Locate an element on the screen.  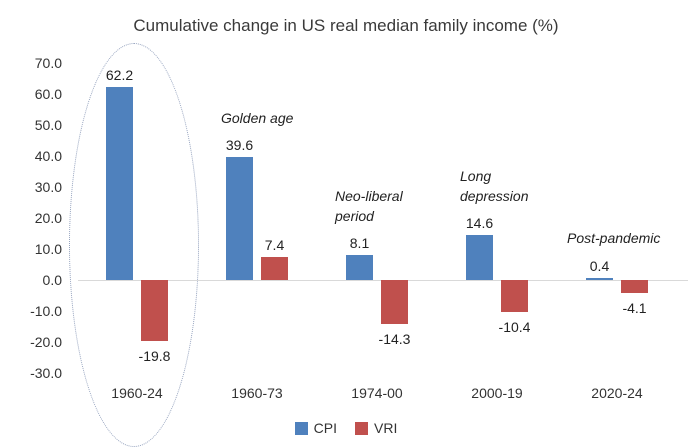
y-tick-label: 60.0 is located at coordinates (48, 94).